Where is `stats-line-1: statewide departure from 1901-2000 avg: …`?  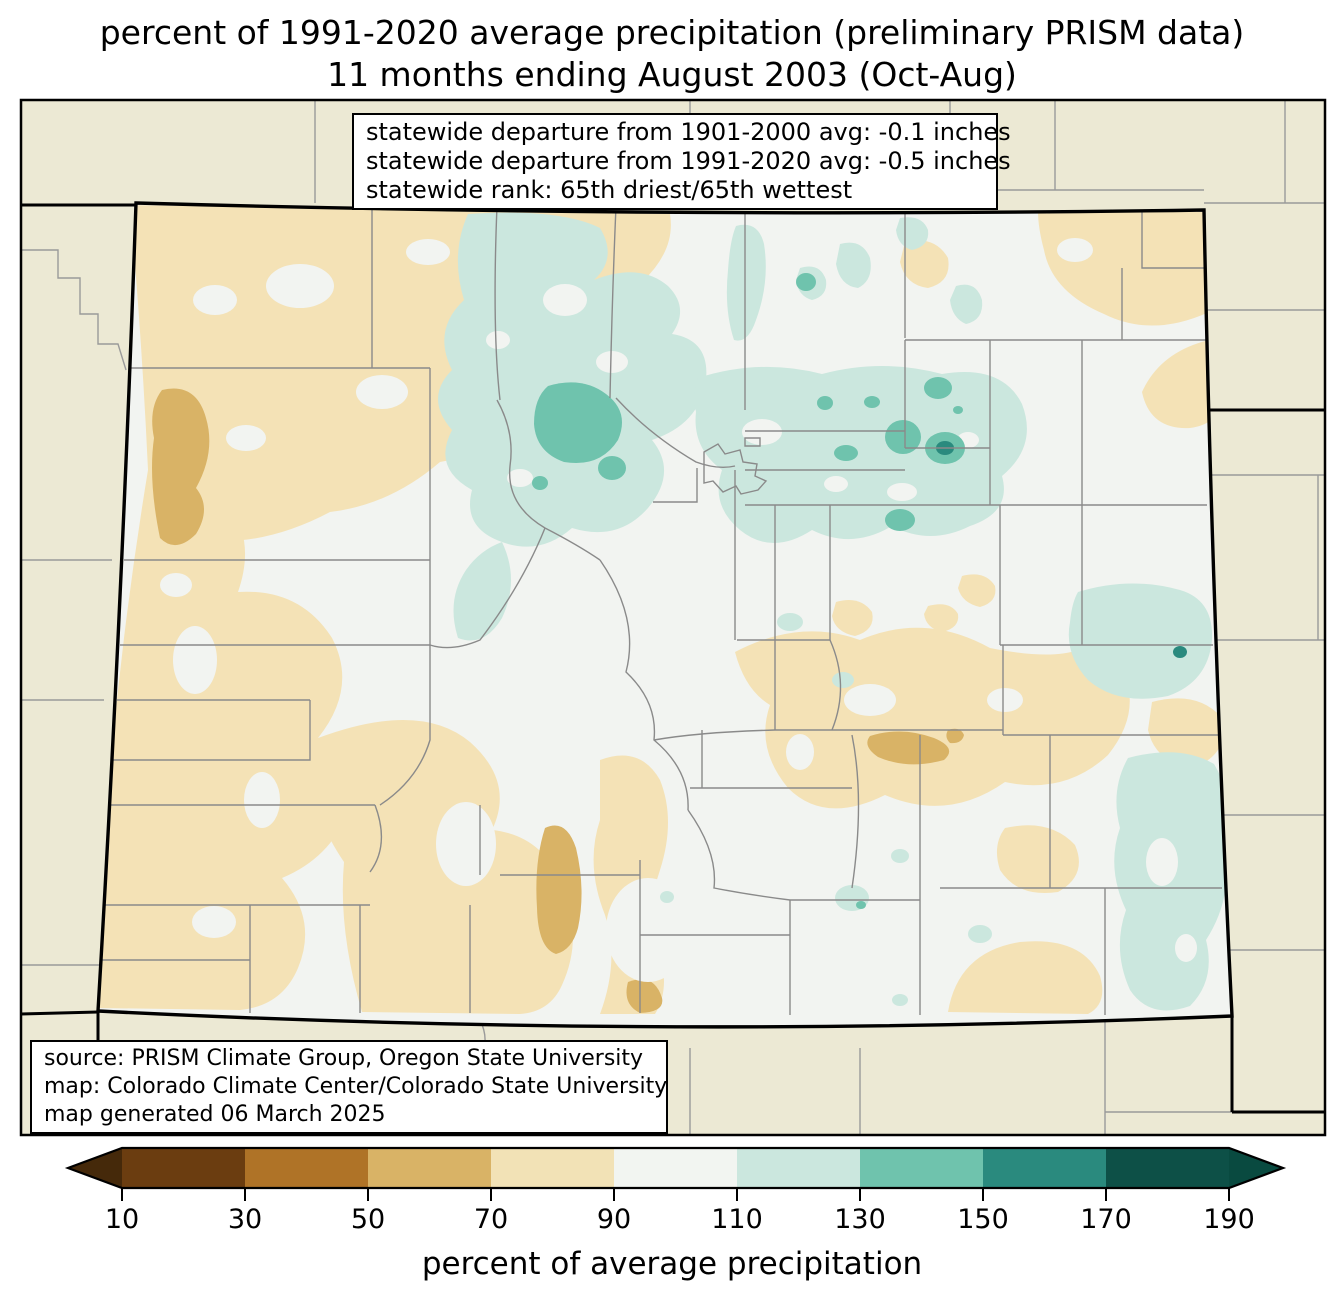
stats-line-1: statewide departure from 1901-2000 avg: … is located at coordinates (688, 132).